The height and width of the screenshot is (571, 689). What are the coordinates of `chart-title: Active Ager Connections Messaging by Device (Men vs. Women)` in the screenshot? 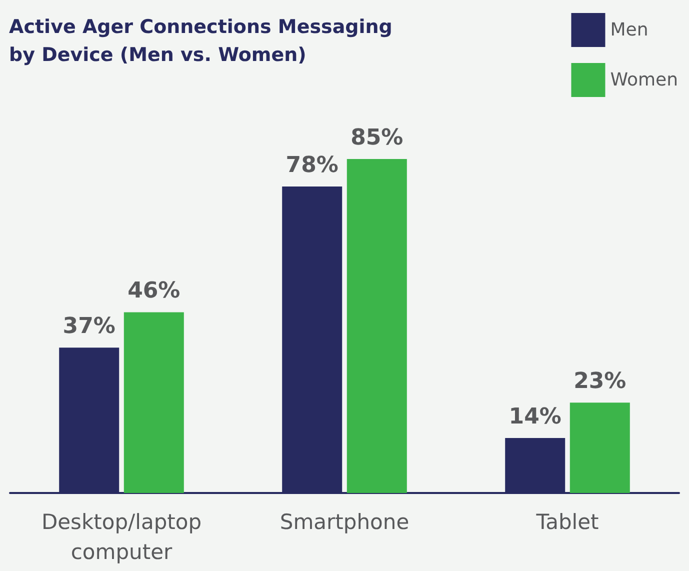 It's located at (200, 41).